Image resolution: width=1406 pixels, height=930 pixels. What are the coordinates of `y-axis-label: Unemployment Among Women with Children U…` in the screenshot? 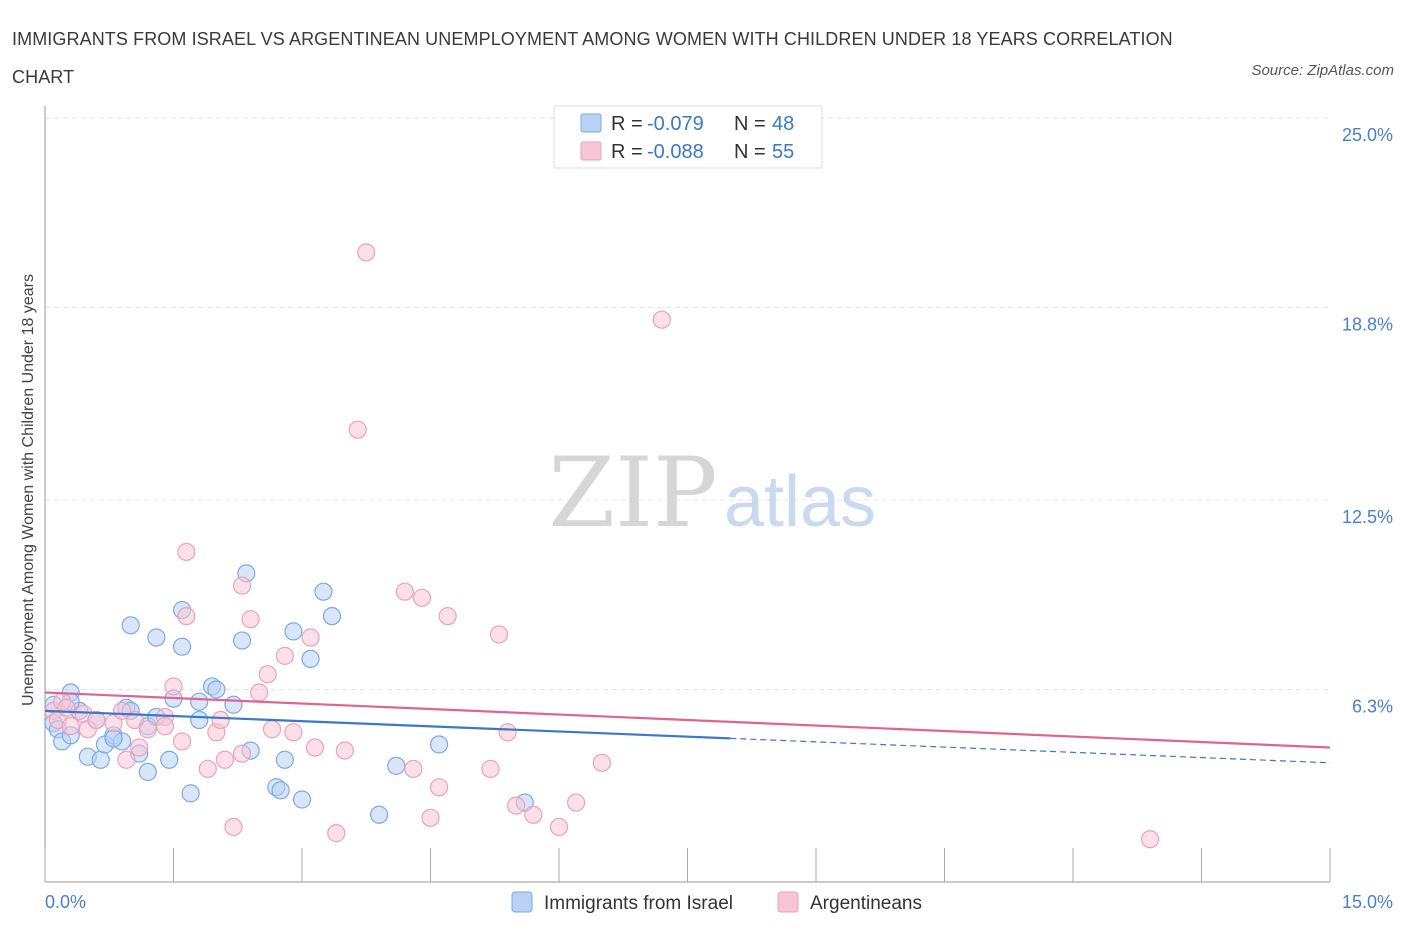 It's located at (28, 490).